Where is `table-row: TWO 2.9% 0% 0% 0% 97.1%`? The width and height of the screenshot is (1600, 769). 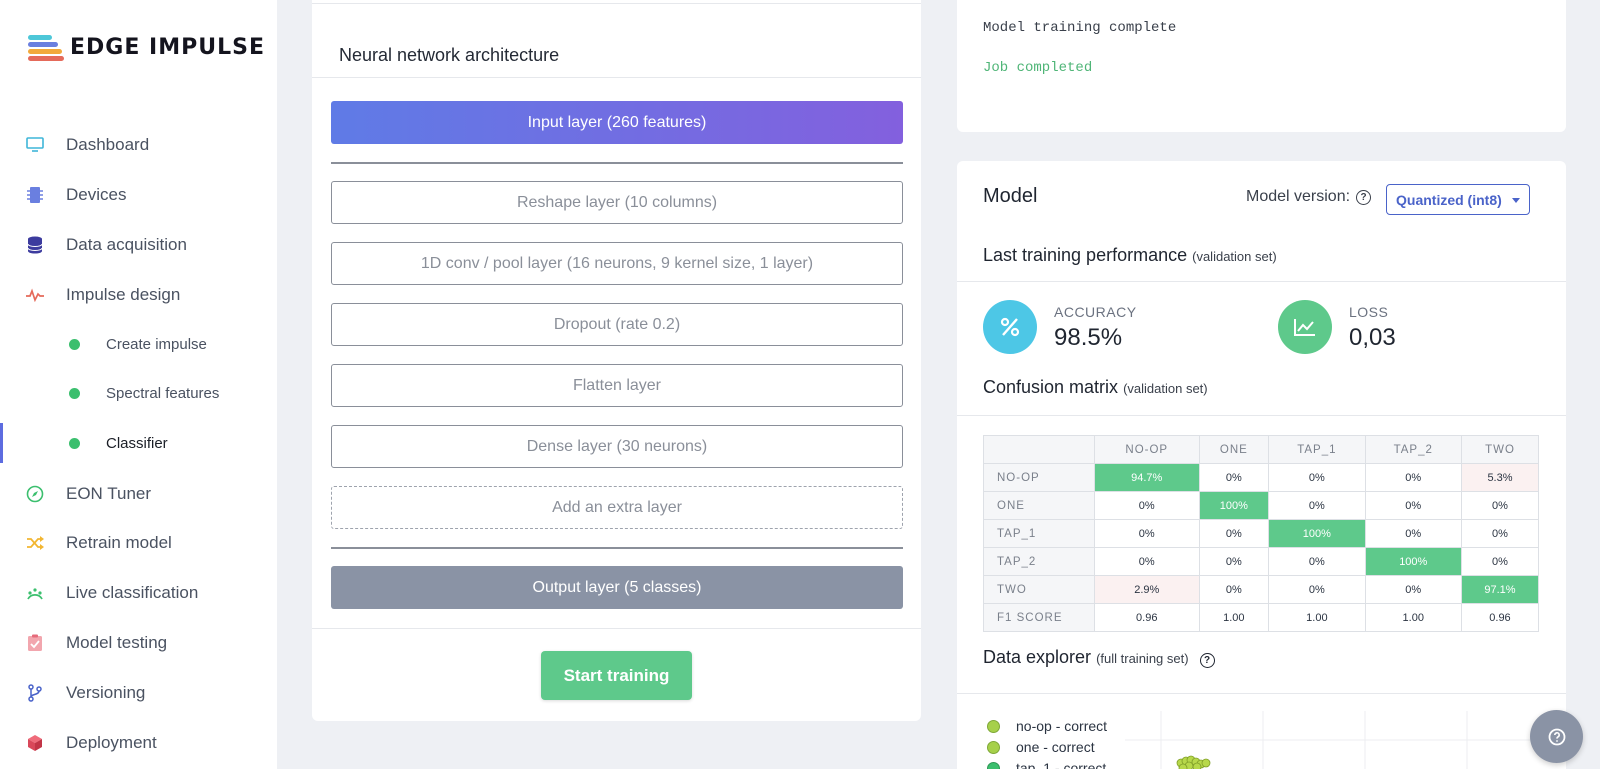 table-row: TWO 2.9% 0% 0% 0% 97.1% is located at coordinates (1261, 589).